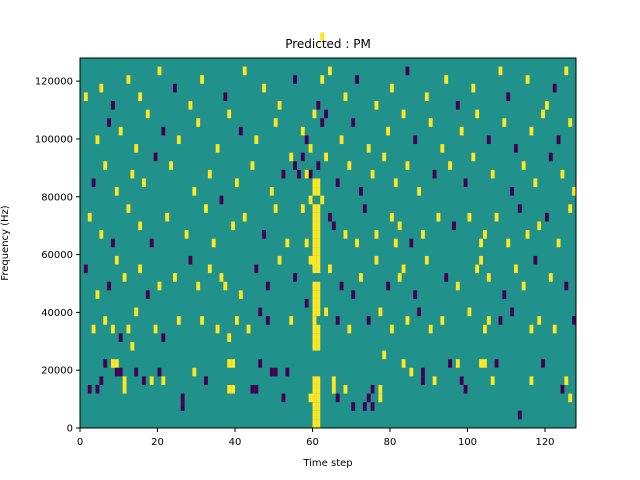  Describe the element at coordinates (57, 255) in the screenshot. I see `y-tick-label: 60000` at that location.